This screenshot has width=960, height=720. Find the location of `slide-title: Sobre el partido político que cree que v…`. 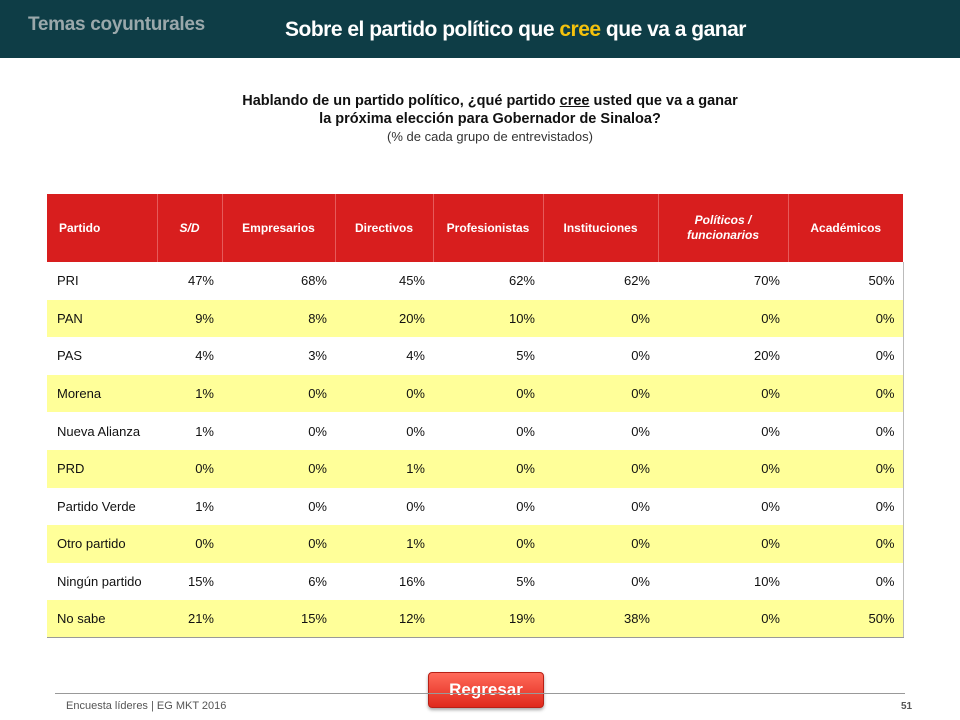

slide-title: Sobre el partido político que cree que v… is located at coordinates (515, 30).